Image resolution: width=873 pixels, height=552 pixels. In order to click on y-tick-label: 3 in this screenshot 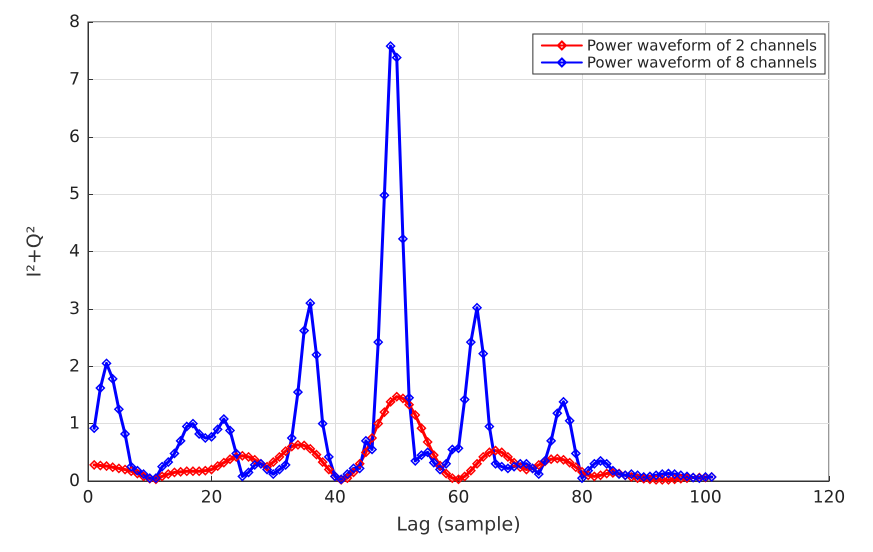, I will do `click(74, 308)`.